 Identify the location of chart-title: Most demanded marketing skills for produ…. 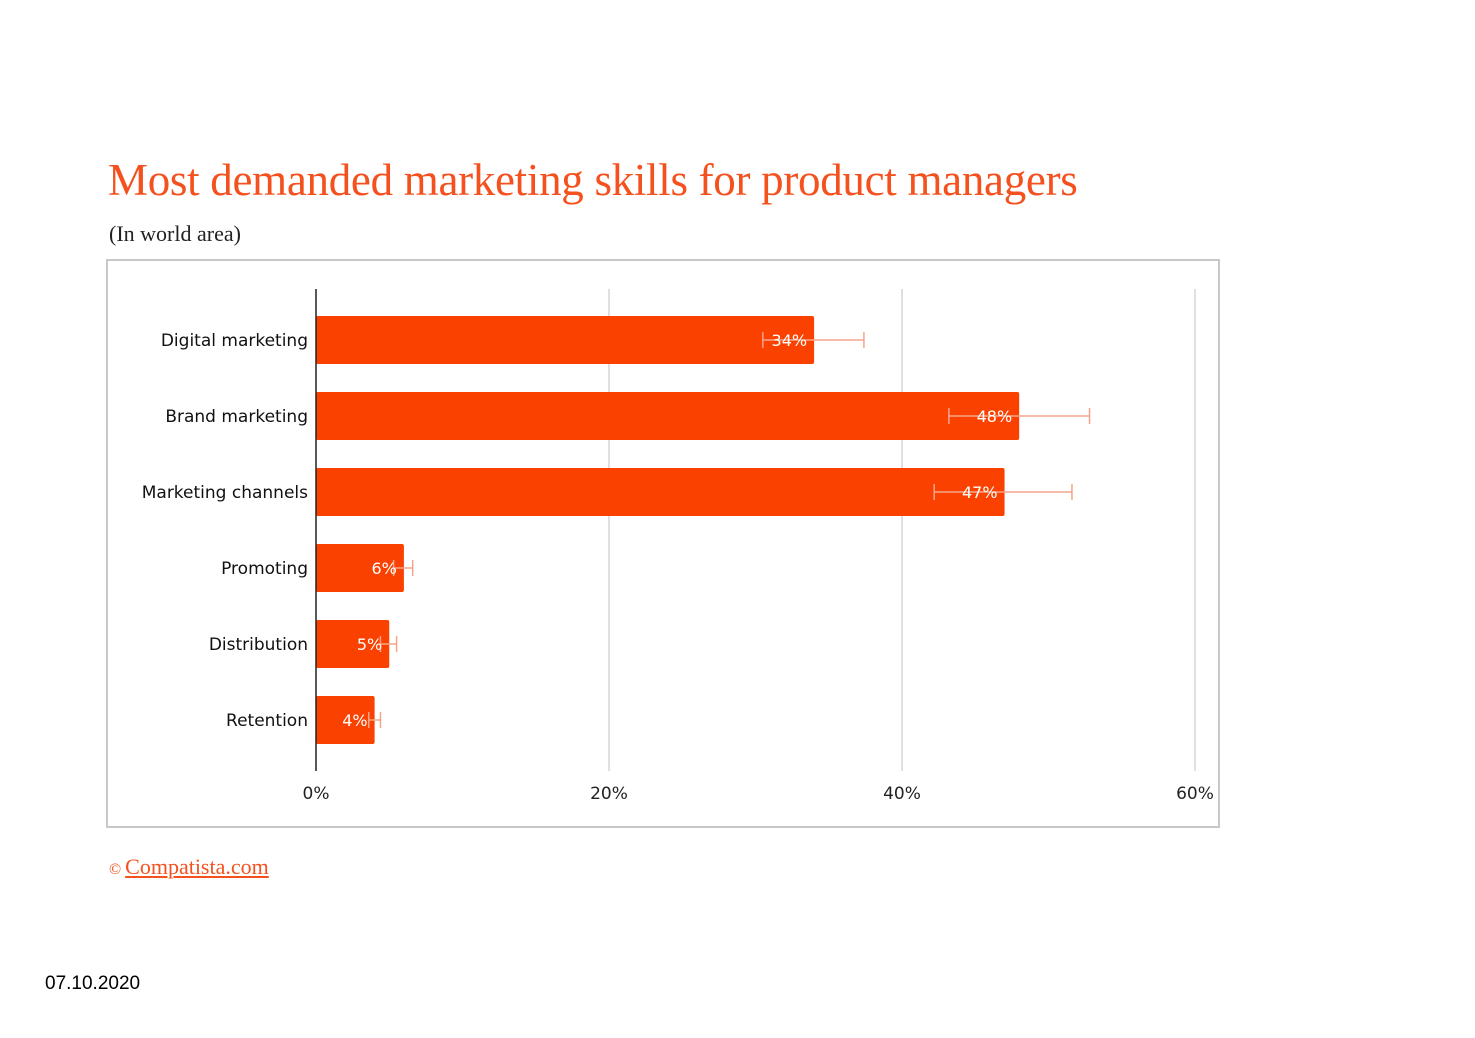
(593, 180).